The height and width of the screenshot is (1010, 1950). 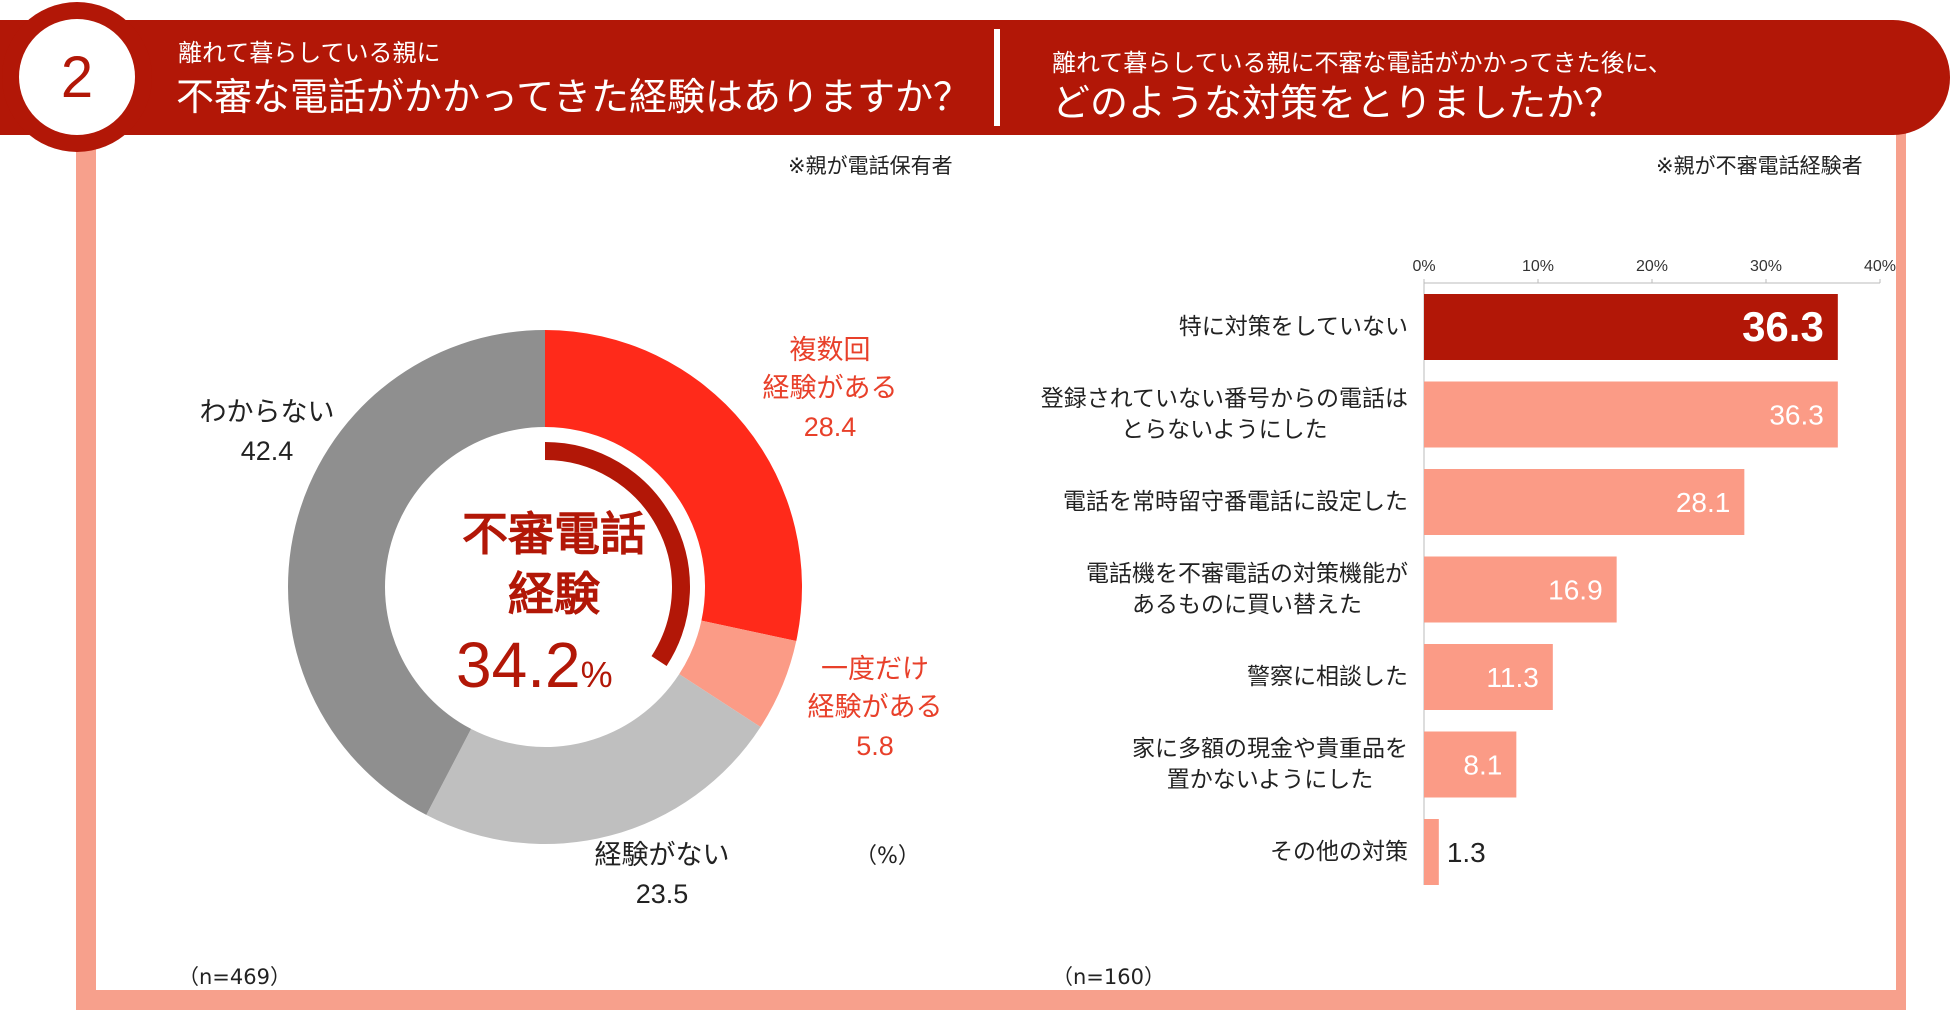 What do you see at coordinates (1327, 676) in the screenshot?
I see `bar-category-label: 警察に相談した` at bounding box center [1327, 676].